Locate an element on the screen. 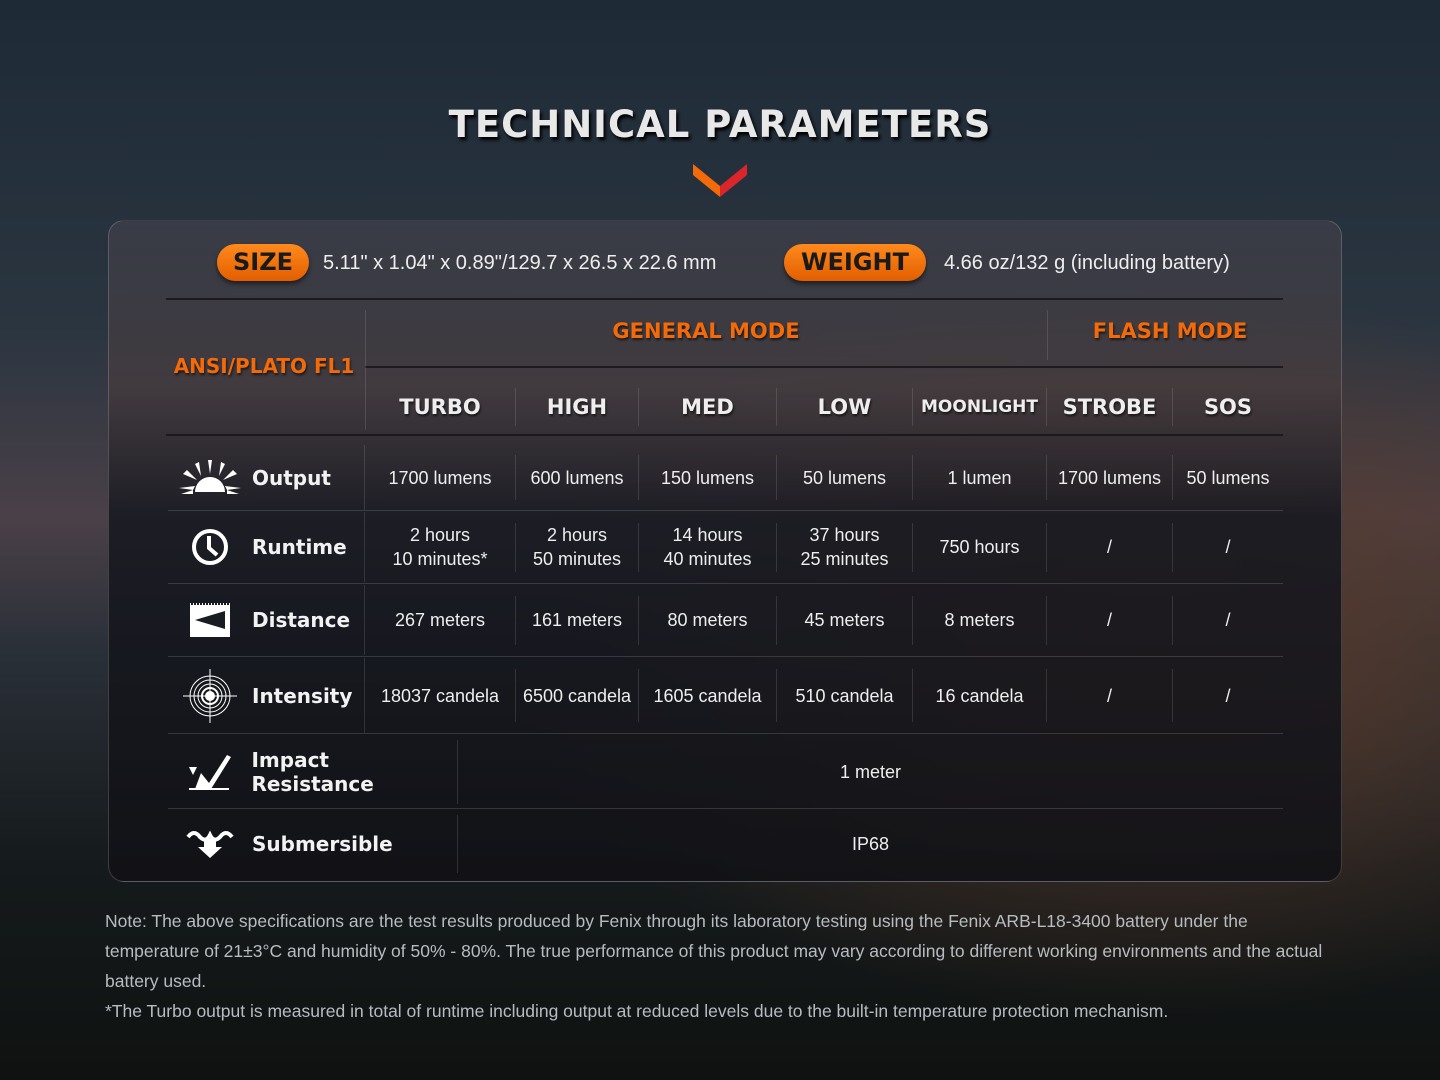 Image resolution: width=1440 pixels, height=1080 pixels. standard-label: ANSI/PLATO FL1 is located at coordinates (264, 366).